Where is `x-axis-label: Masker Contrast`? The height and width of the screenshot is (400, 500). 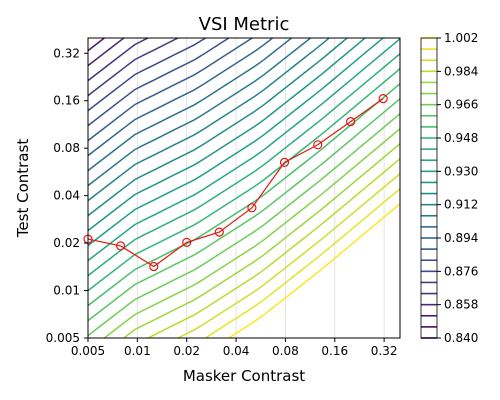 x-axis-label: Masker Contrast is located at coordinates (244, 376).